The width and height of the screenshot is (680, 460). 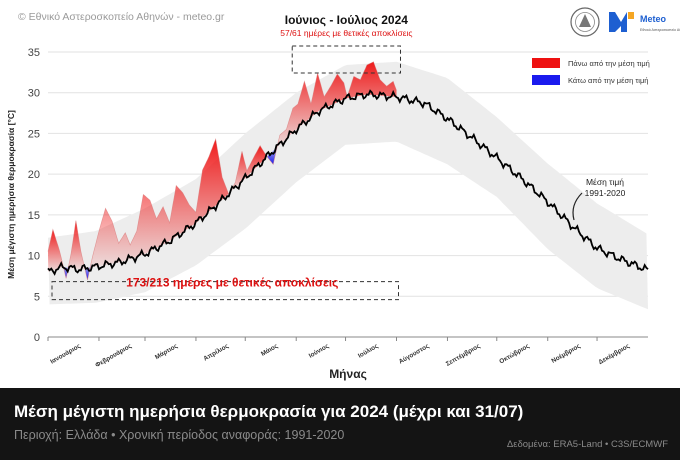 What do you see at coordinates (34, 175) in the screenshot?
I see `y-tick-label: 20` at bounding box center [34, 175].